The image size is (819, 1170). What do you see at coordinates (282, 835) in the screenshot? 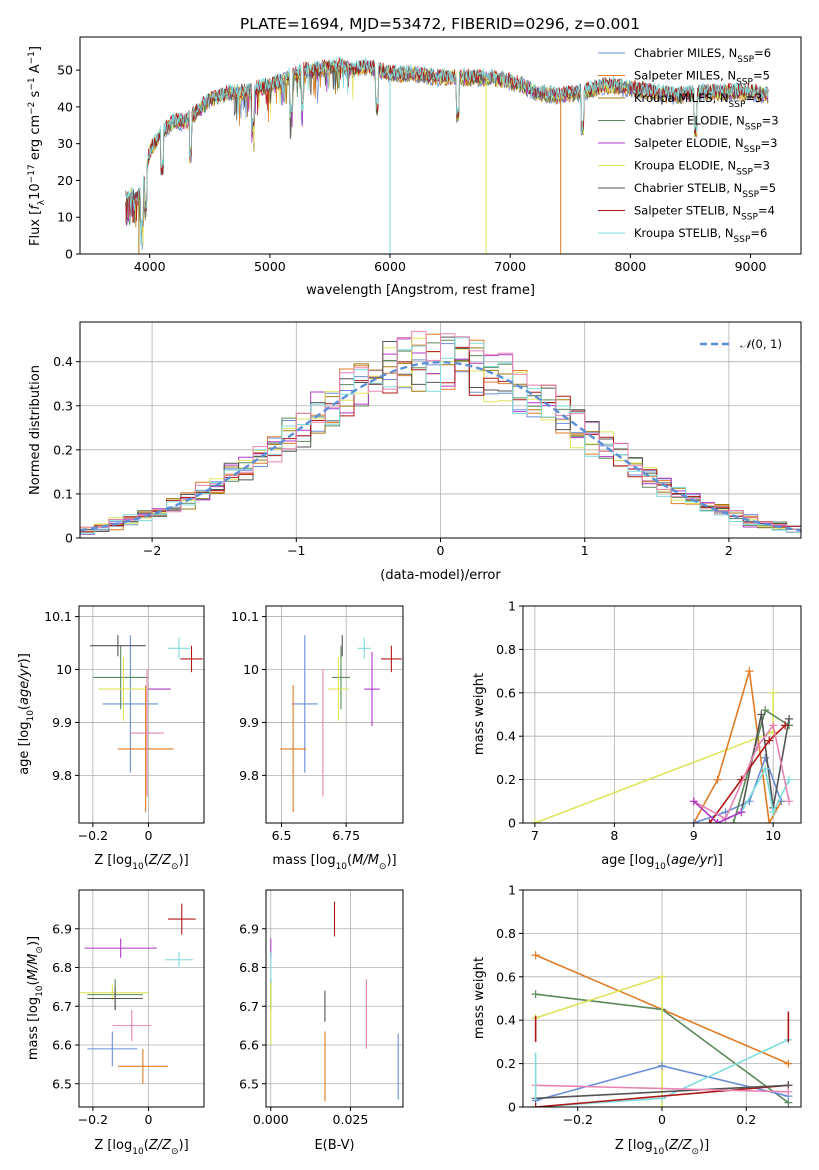
I see `x-tick-label: 6.5` at bounding box center [282, 835].